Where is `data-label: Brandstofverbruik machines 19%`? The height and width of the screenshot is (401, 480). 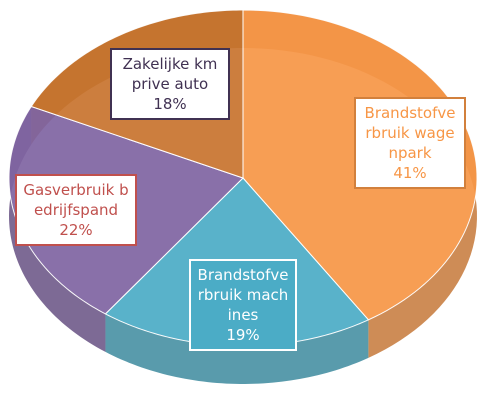
data-label: Brandstofverbruik machines 19% is located at coordinates (243, 305).